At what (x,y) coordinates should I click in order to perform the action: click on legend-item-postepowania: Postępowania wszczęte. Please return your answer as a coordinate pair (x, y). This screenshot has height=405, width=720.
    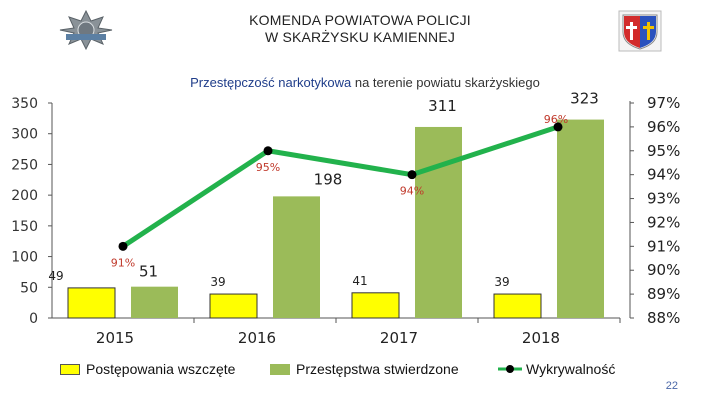
    Looking at the image, I should click on (147, 369).